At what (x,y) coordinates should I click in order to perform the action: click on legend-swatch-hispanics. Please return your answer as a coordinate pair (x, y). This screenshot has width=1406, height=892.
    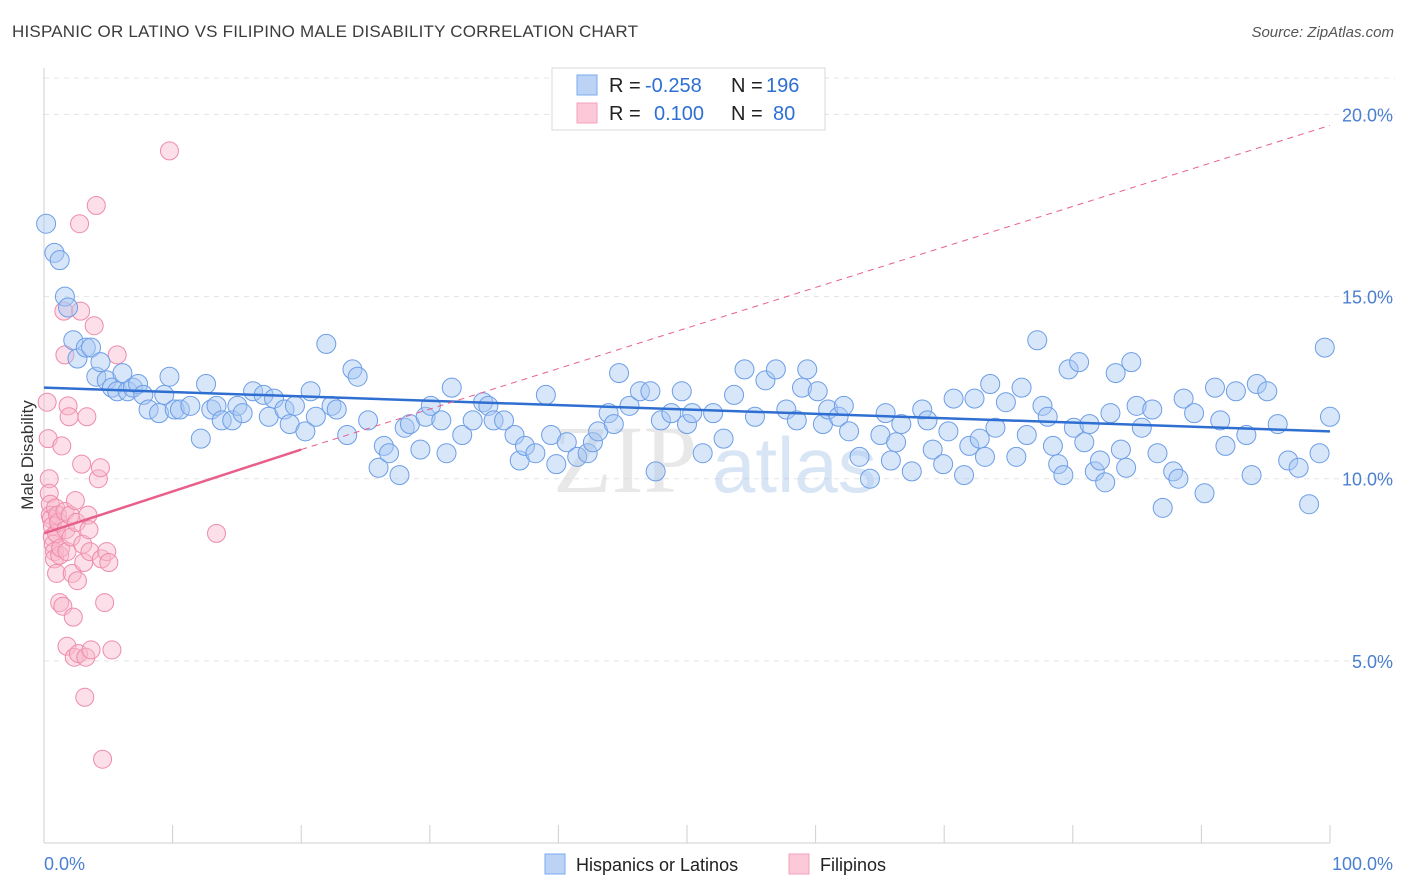
    Looking at the image, I should click on (555, 864).